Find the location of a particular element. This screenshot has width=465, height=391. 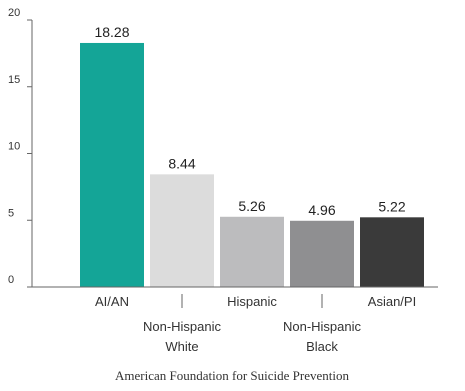

y-tick-label: 10 is located at coordinates (14, 147).